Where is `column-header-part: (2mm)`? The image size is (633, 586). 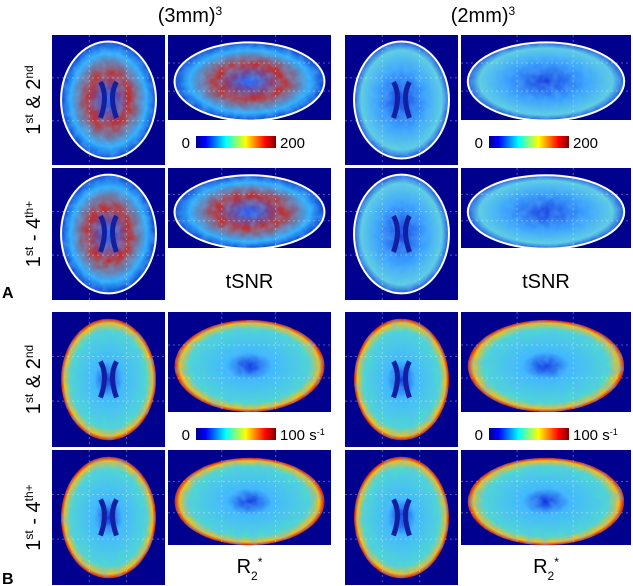 column-header-part: (2mm) is located at coordinates (480, 16).